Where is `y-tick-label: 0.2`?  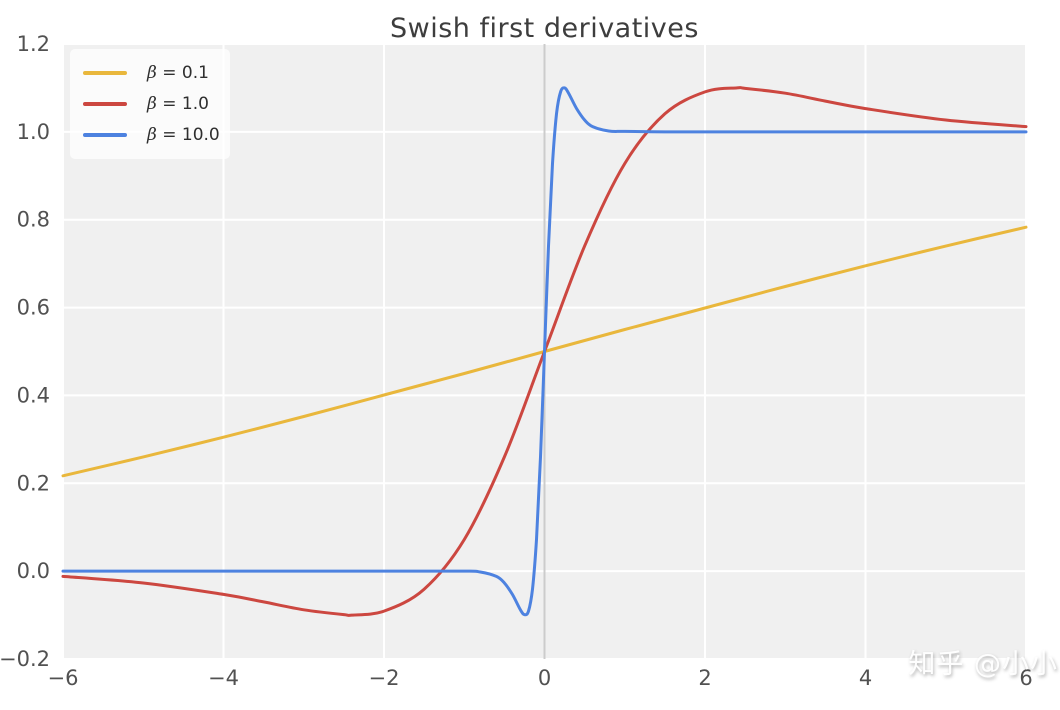 y-tick-label: 0.2 is located at coordinates (33, 483).